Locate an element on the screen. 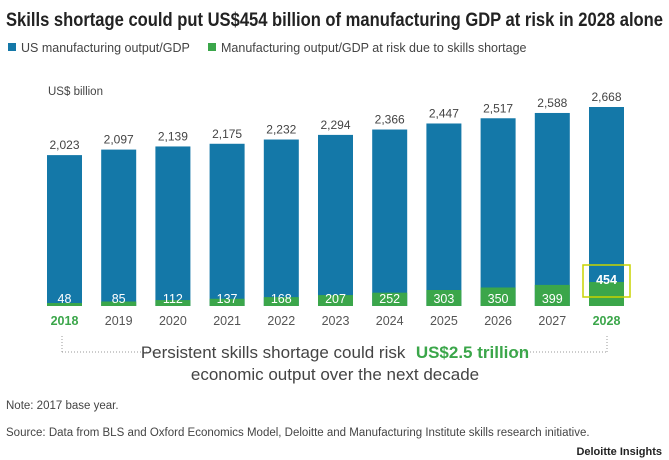  bar-risk-2027 is located at coordinates (552, 295).